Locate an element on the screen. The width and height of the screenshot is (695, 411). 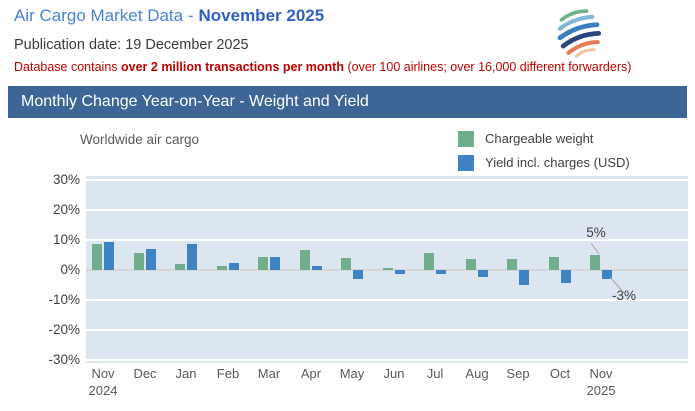
annotation-5: 5% is located at coordinates (596, 232).